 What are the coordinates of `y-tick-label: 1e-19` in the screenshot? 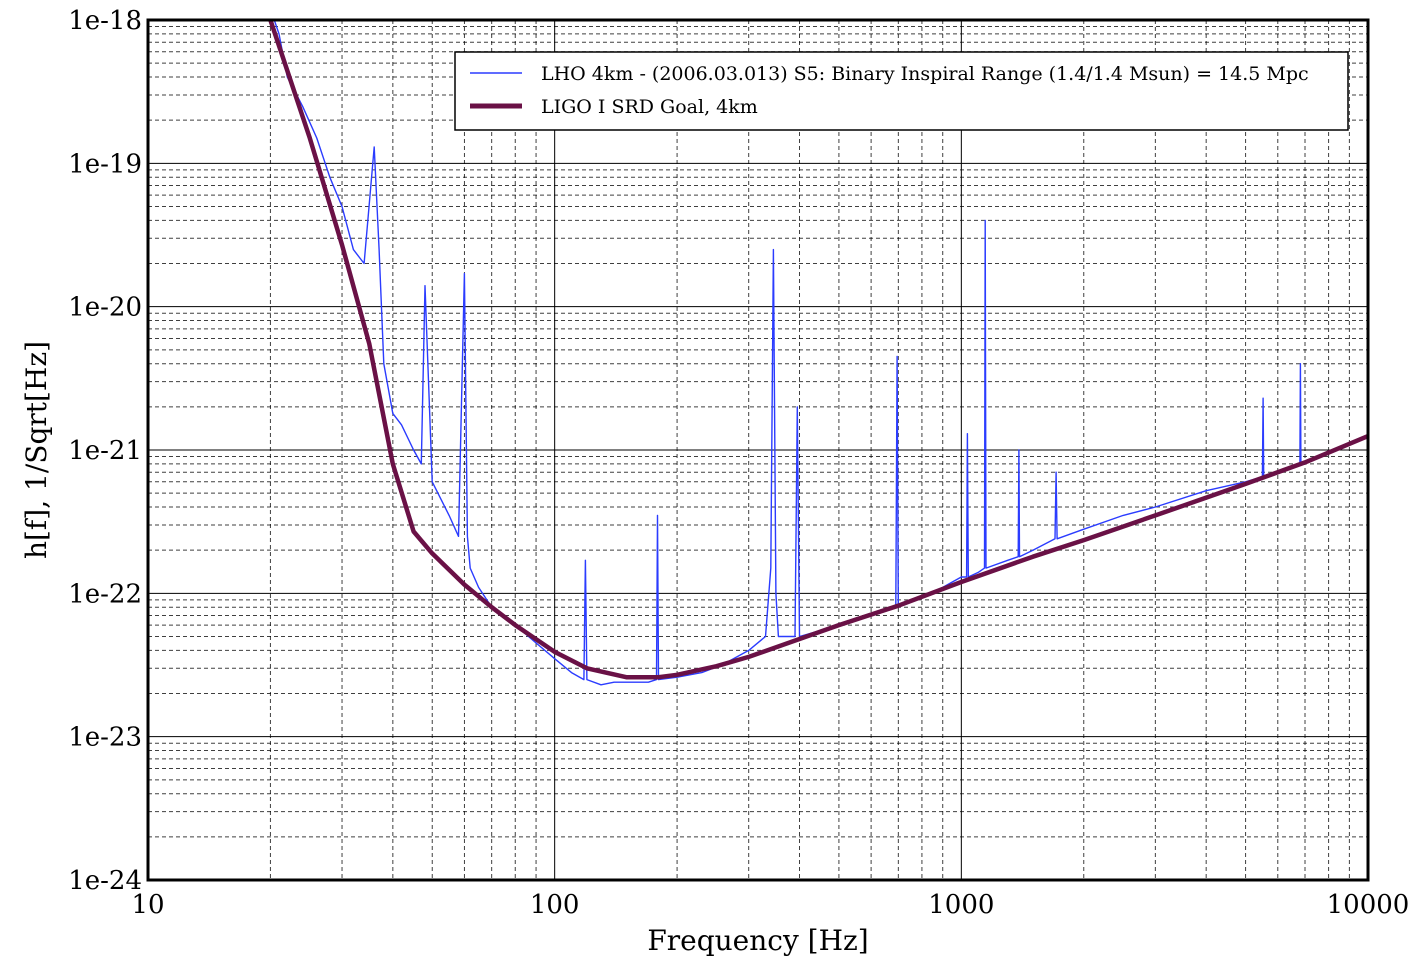 It's located at (105, 164).